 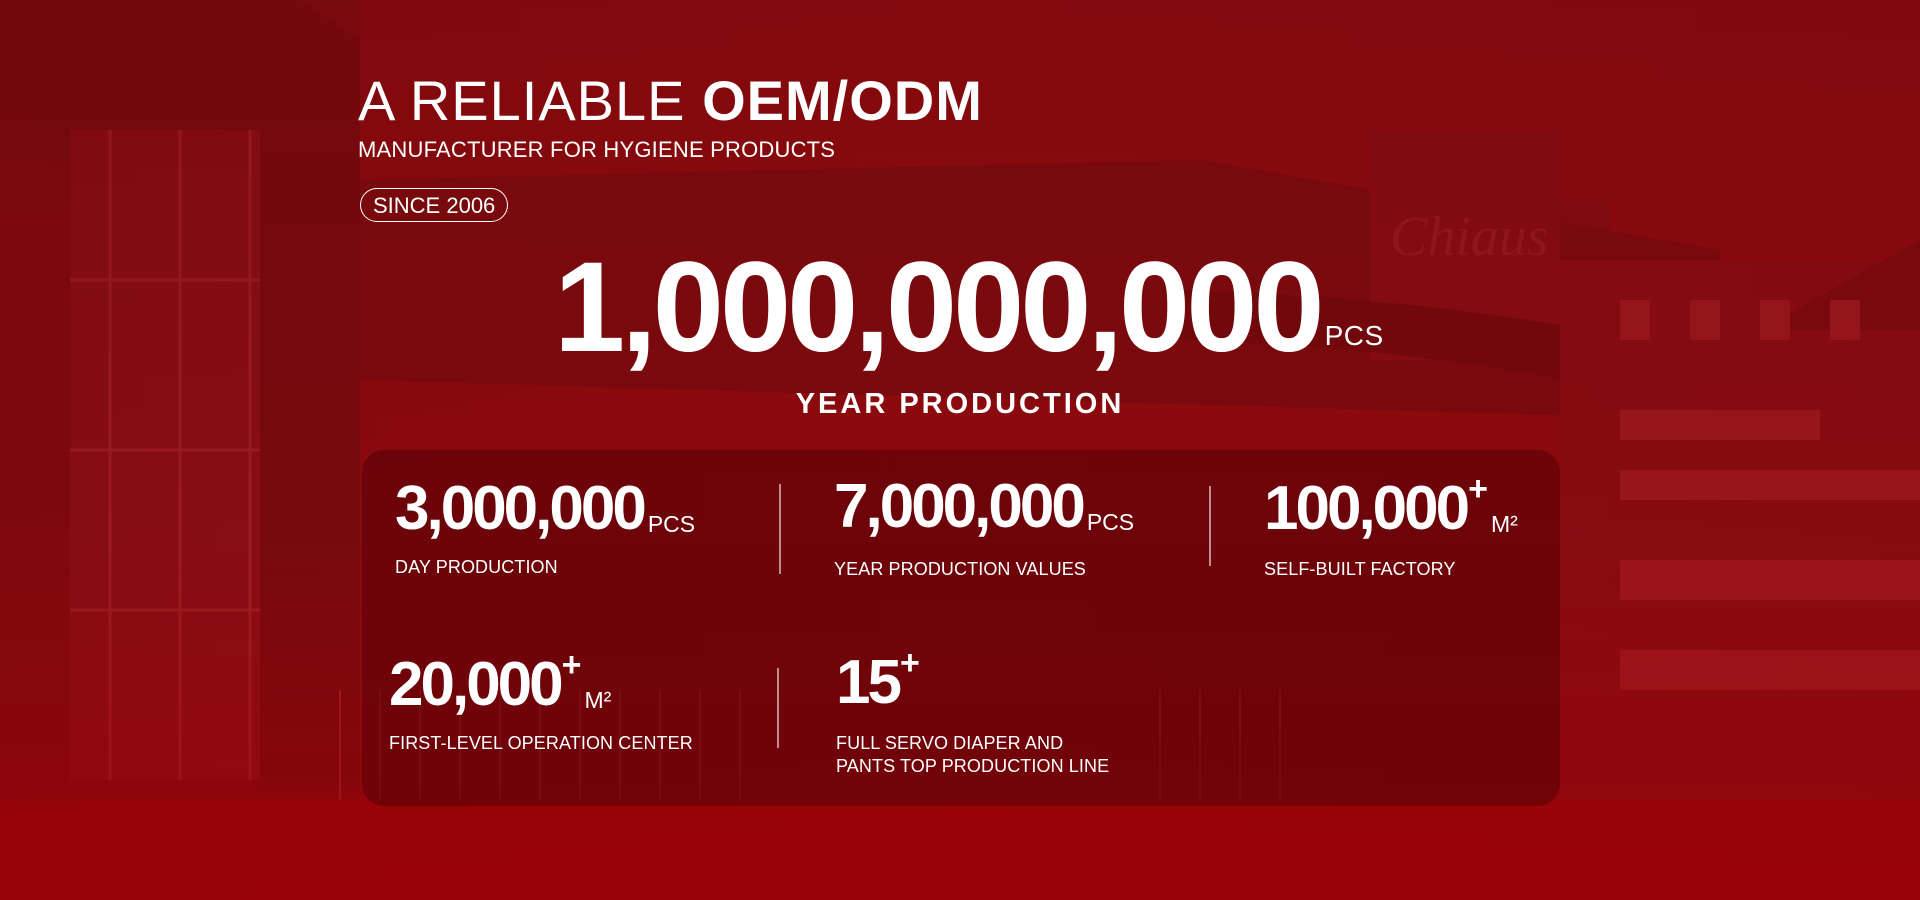 I want to click on stat-figure: 100,000 + M², so click(x=1391, y=507).